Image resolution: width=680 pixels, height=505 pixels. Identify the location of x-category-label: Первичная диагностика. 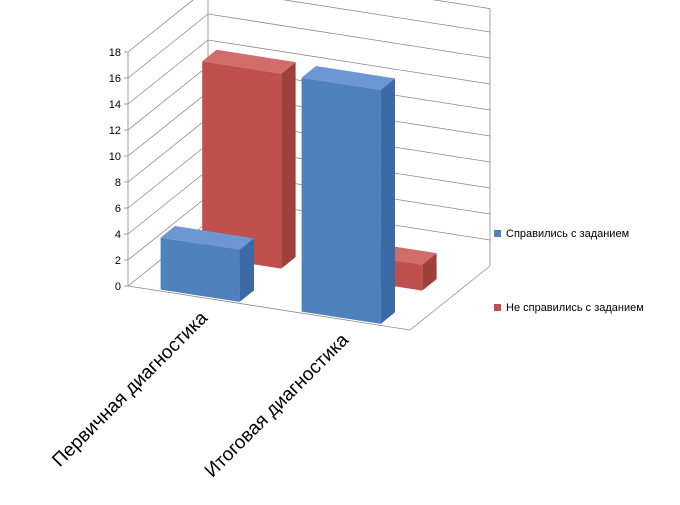
(130, 389).